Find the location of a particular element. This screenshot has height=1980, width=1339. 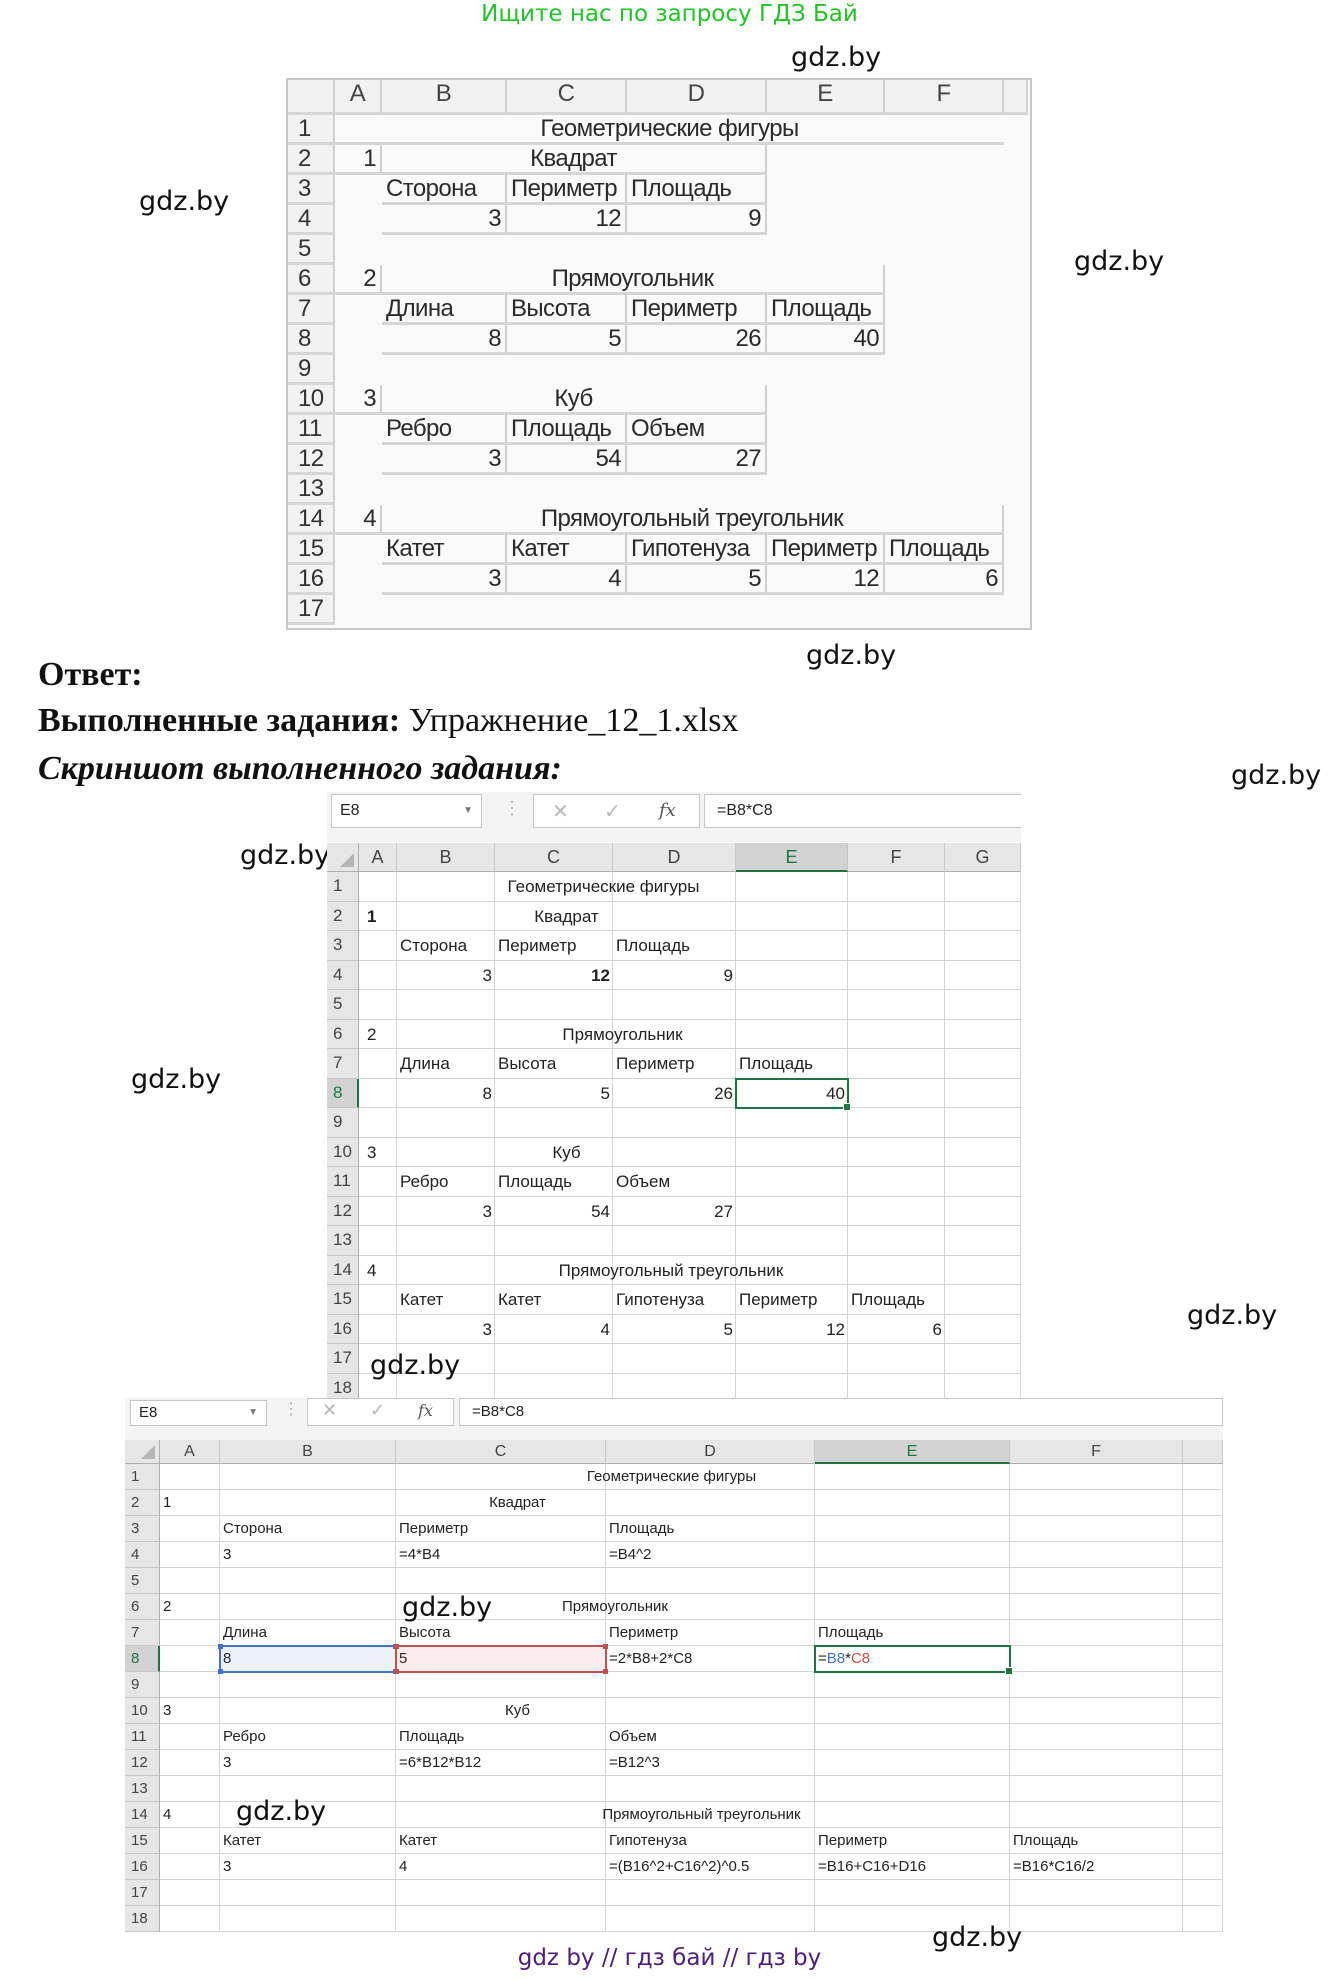

row-header: 13 is located at coordinates (142, 1789).